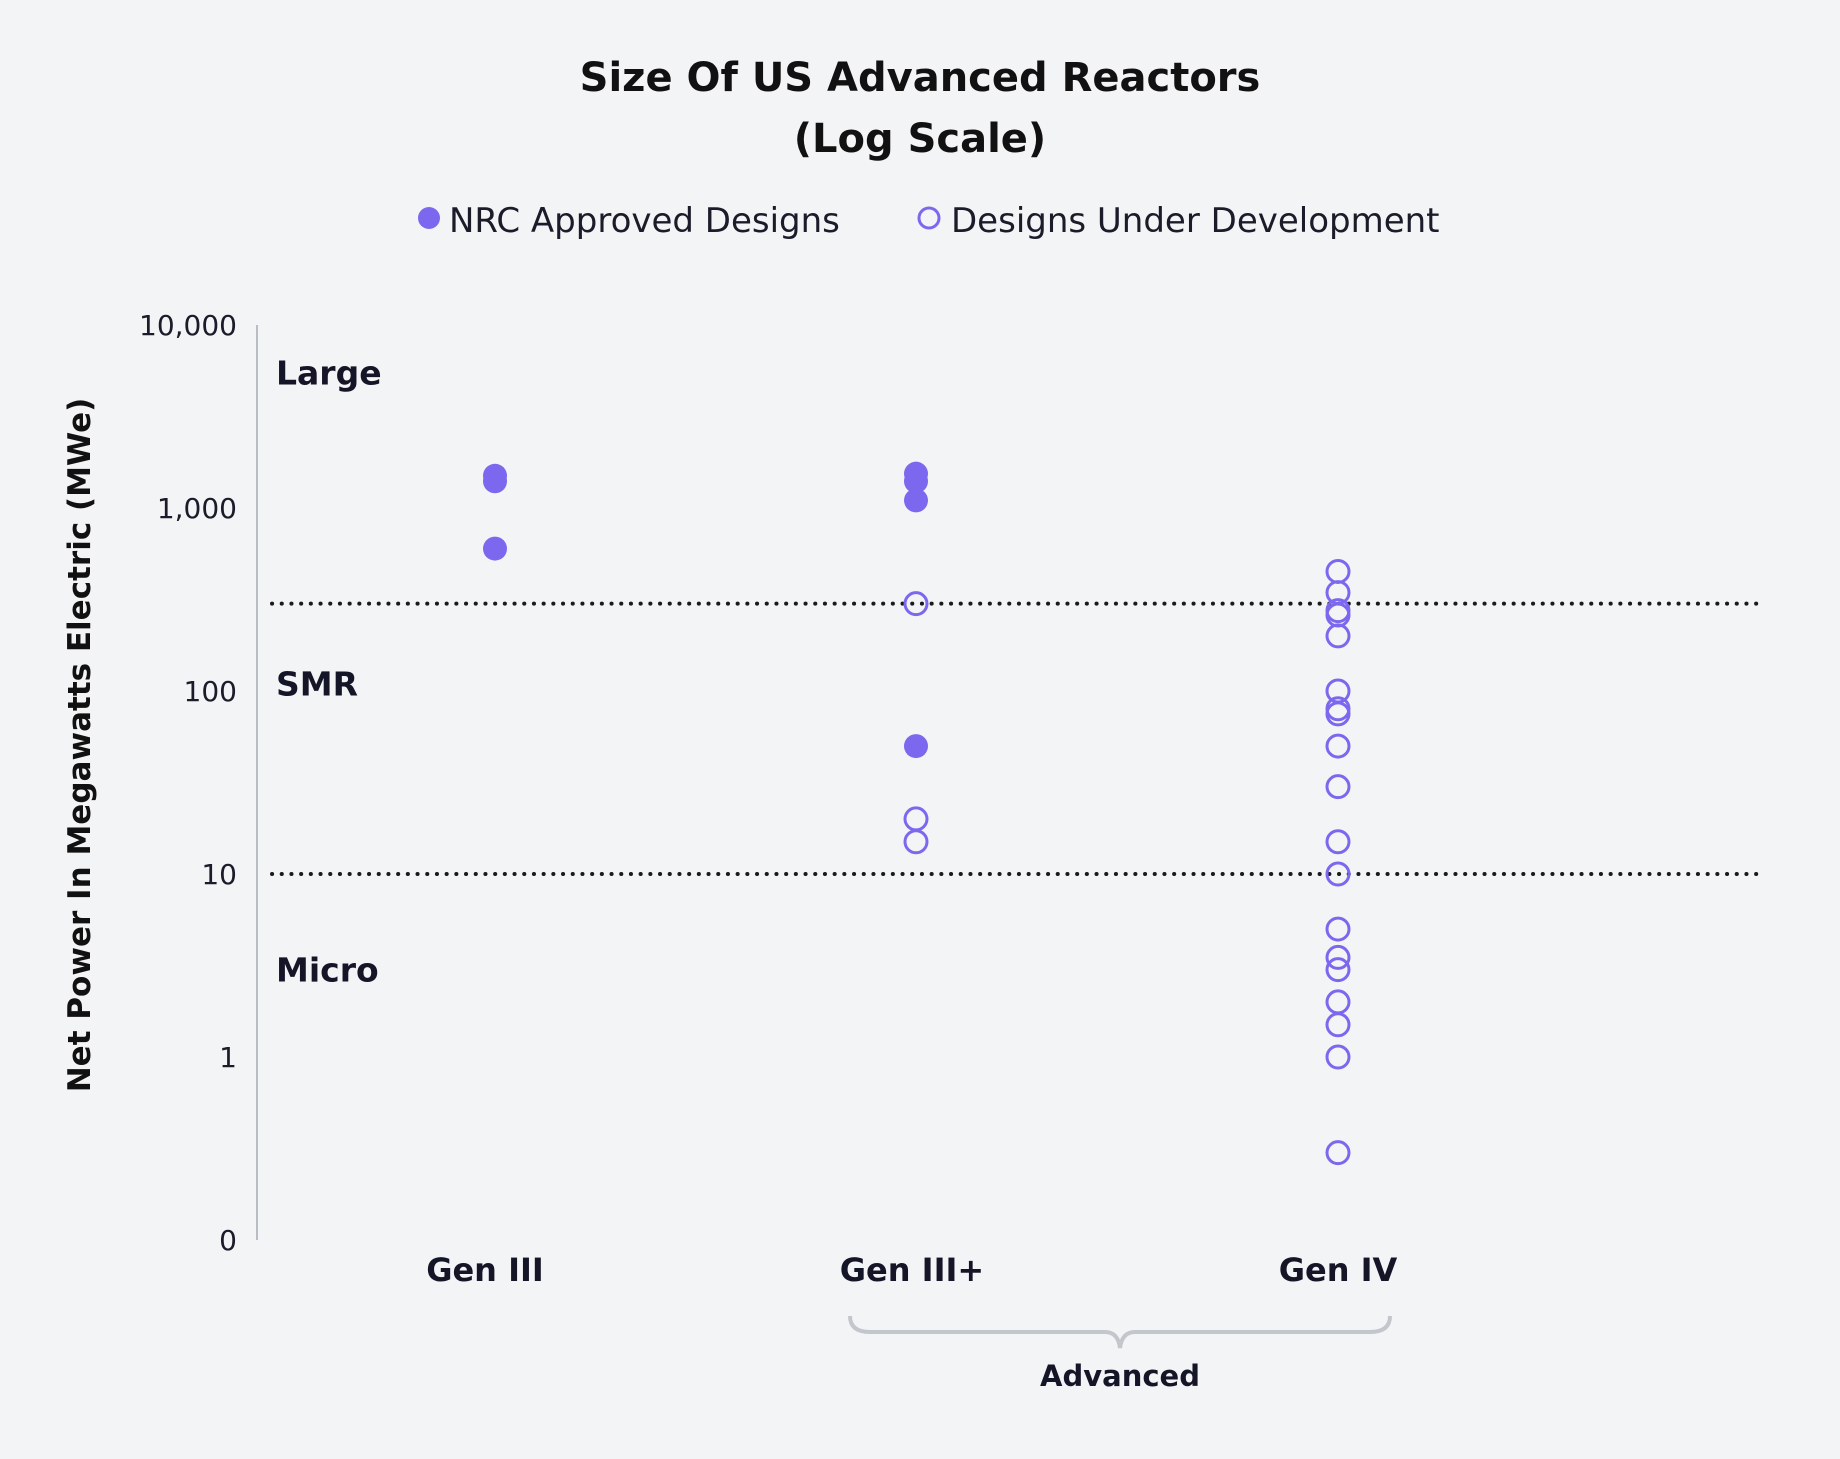  What do you see at coordinates (327, 970) in the screenshot?
I see `zone-label-micro: Micro` at bounding box center [327, 970].